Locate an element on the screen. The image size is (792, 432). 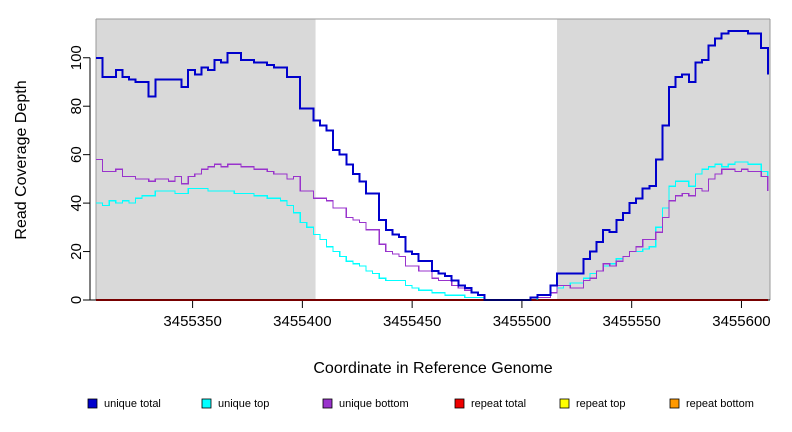
x-axis-title: Coordinate in Reference Genome is located at coordinates (432, 368).